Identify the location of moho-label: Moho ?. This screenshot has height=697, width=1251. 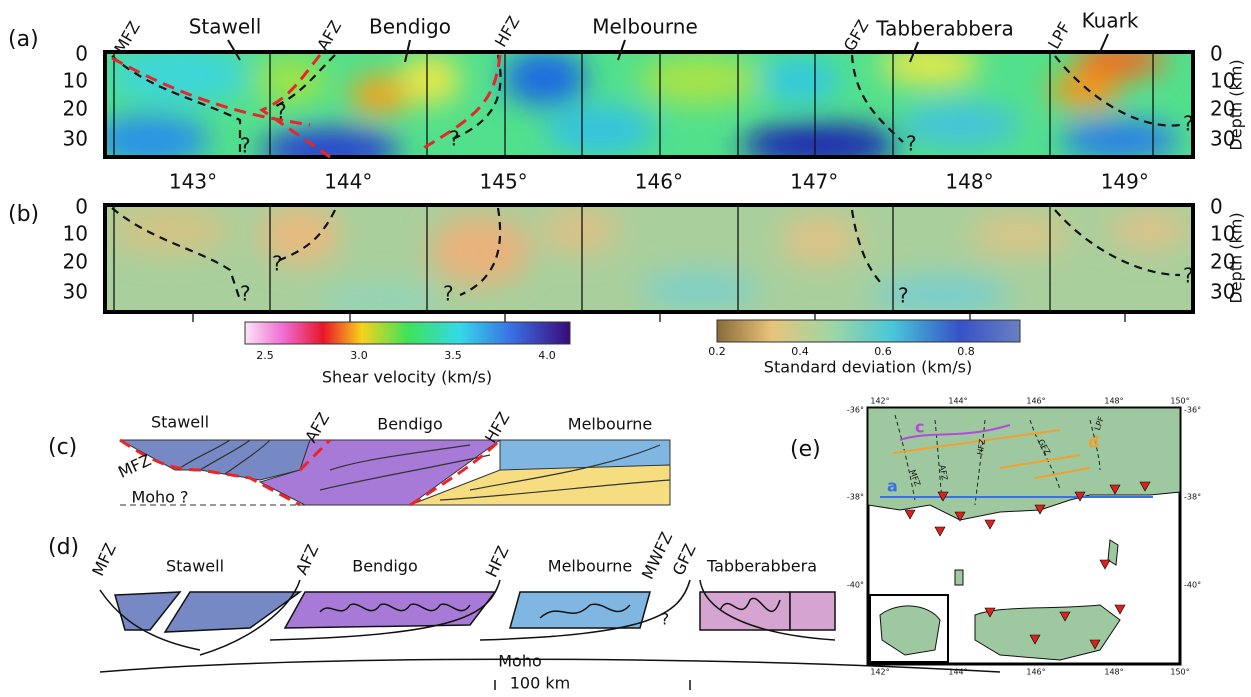
(159, 497).